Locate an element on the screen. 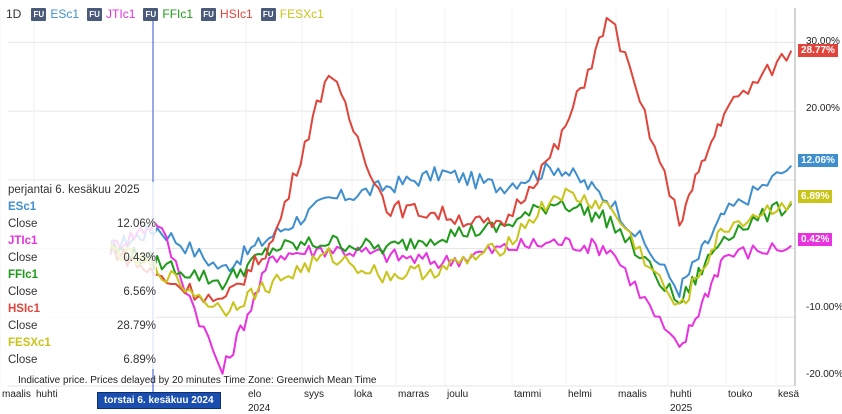  last-value-badge: 12.06% is located at coordinates (818, 160).